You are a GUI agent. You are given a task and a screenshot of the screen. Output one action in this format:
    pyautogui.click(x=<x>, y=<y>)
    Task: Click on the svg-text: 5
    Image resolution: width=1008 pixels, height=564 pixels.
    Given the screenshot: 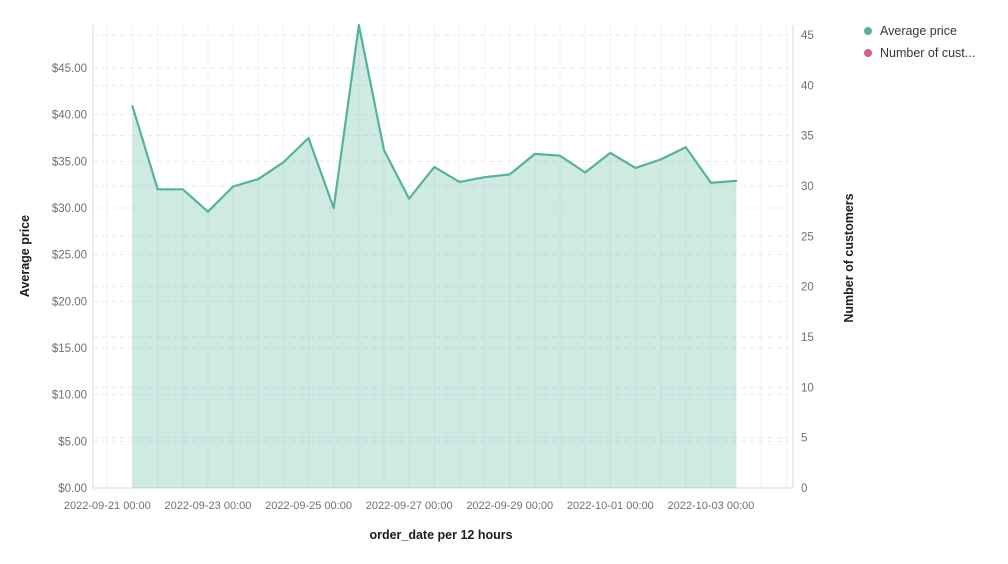 What is the action you would take?
    pyautogui.click(x=804, y=439)
    